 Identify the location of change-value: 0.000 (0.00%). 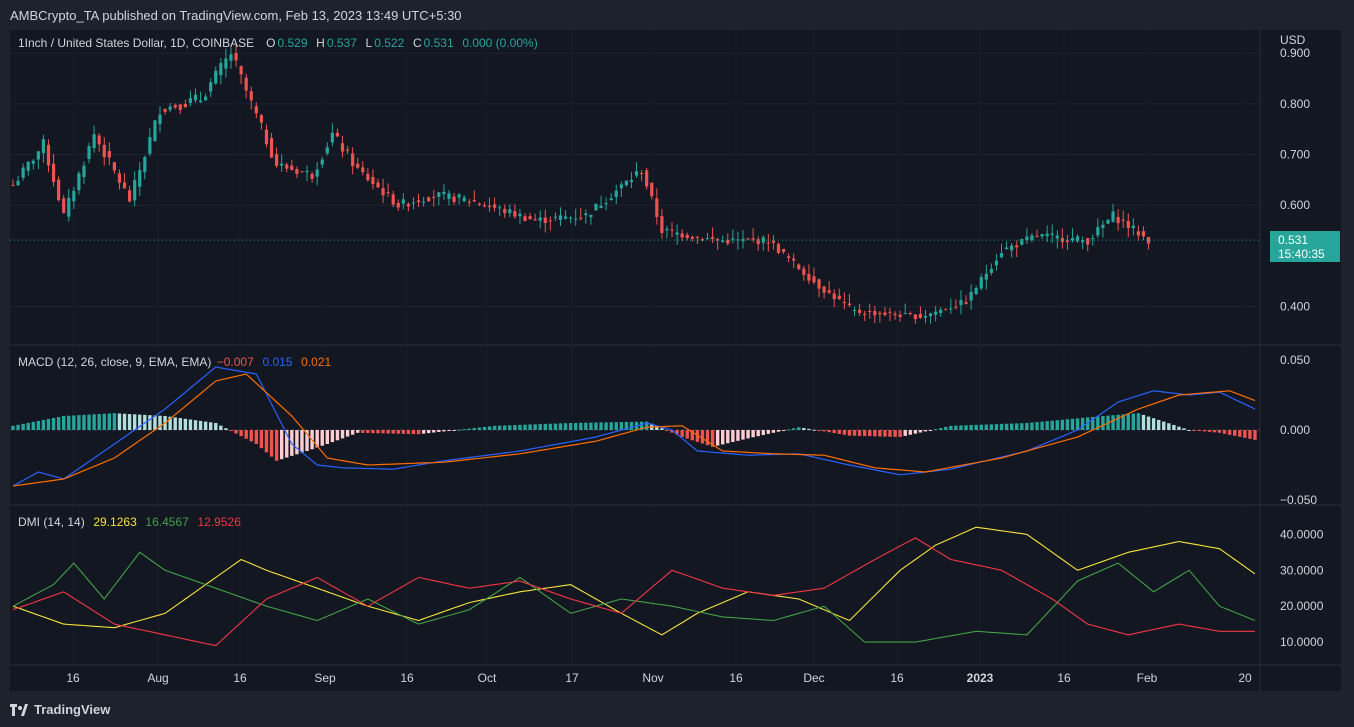
(500, 43).